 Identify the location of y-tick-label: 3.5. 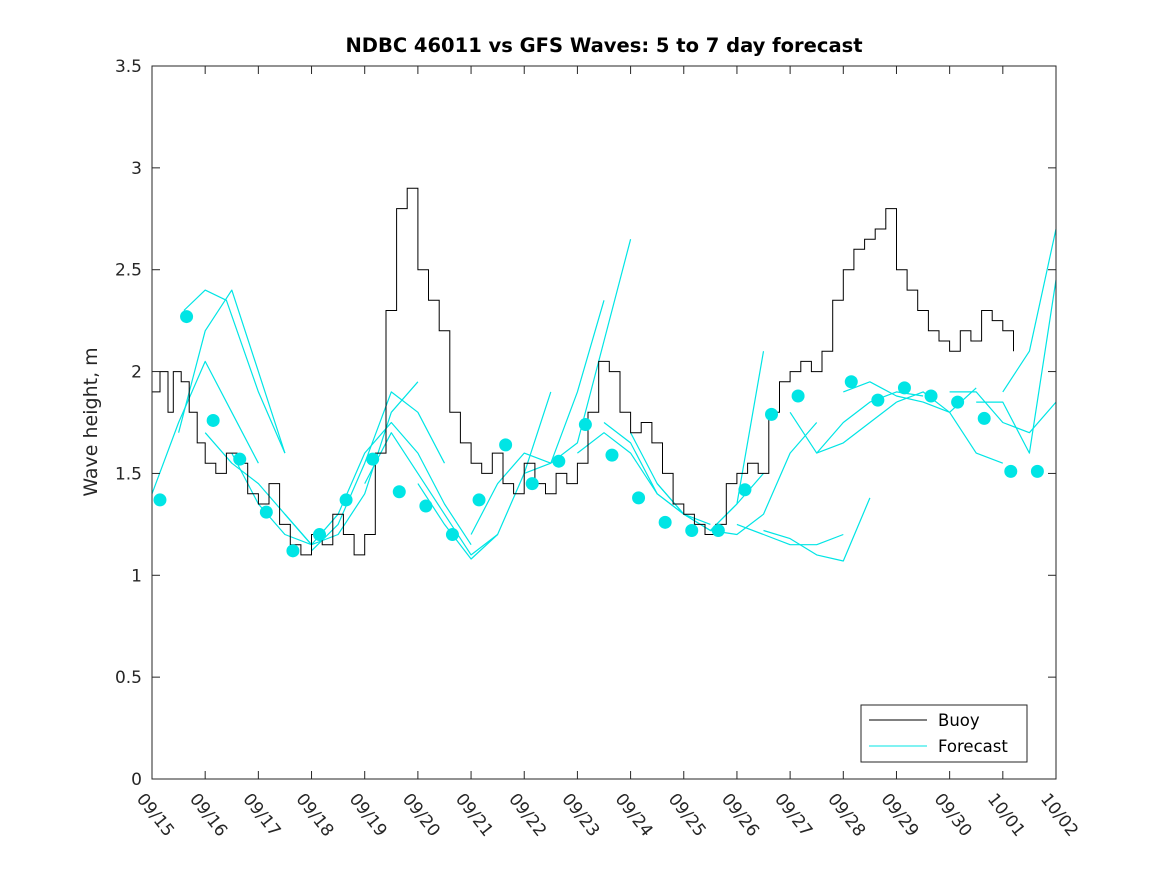
(128, 67).